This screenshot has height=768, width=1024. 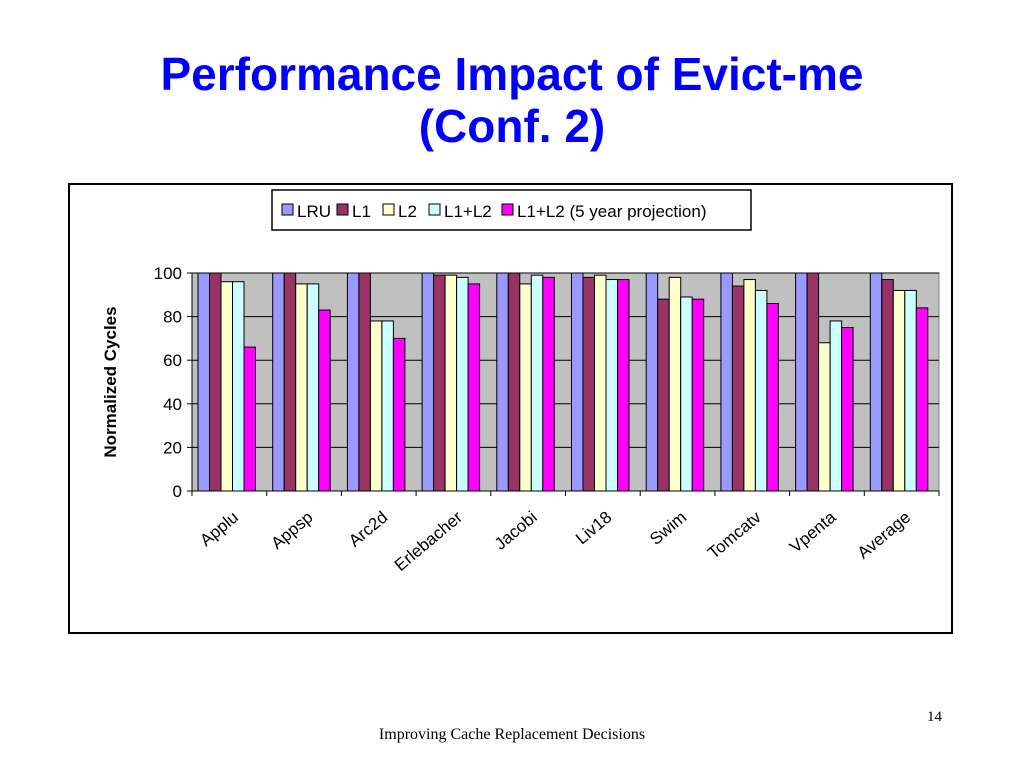 What do you see at coordinates (813, 382) in the screenshot?
I see `bar-l1-vpenta` at bounding box center [813, 382].